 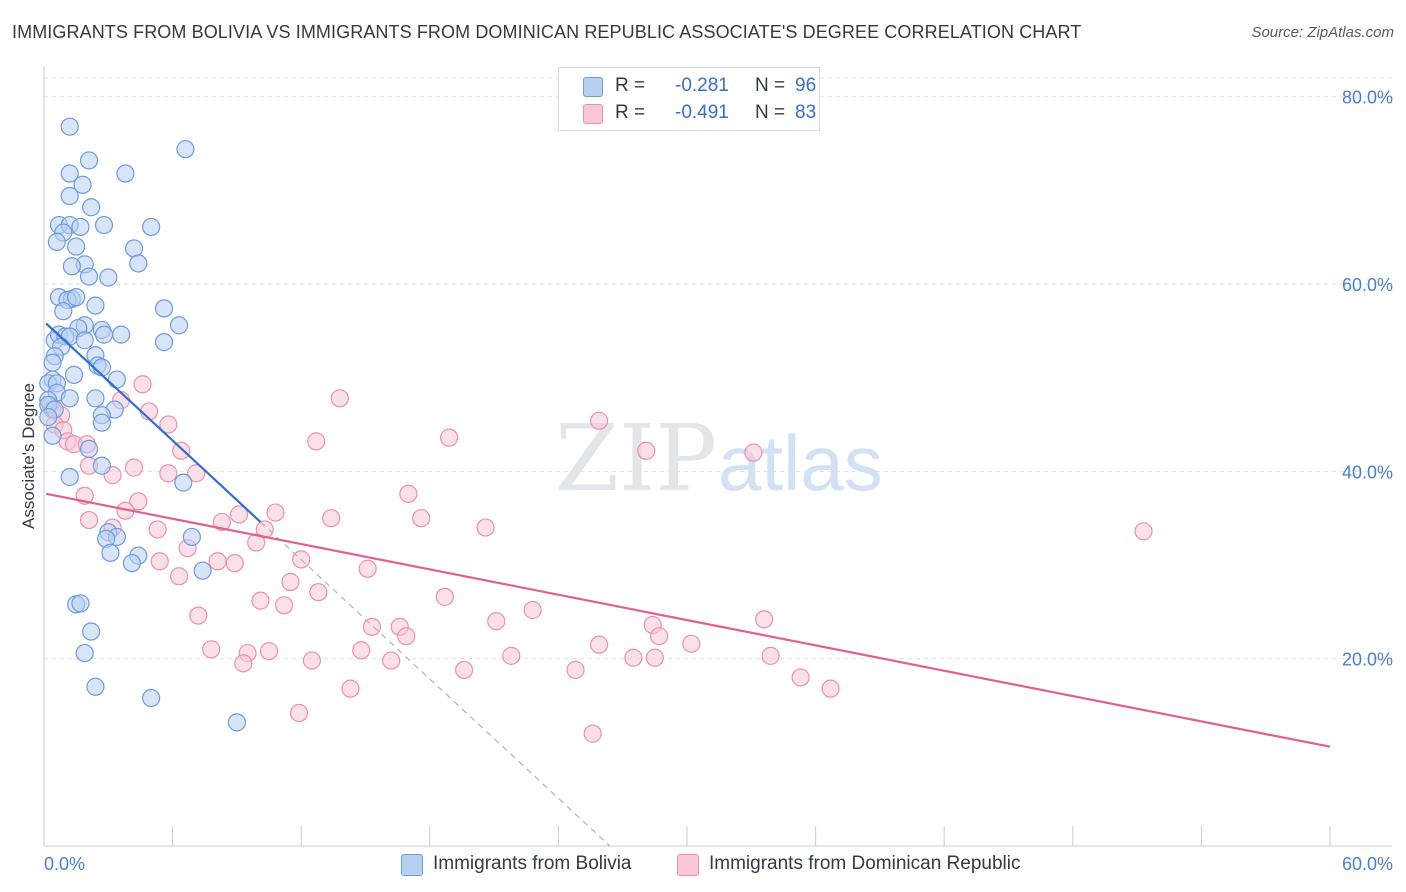 I want to click on watermark-atlas: atlas, so click(x=800, y=463).